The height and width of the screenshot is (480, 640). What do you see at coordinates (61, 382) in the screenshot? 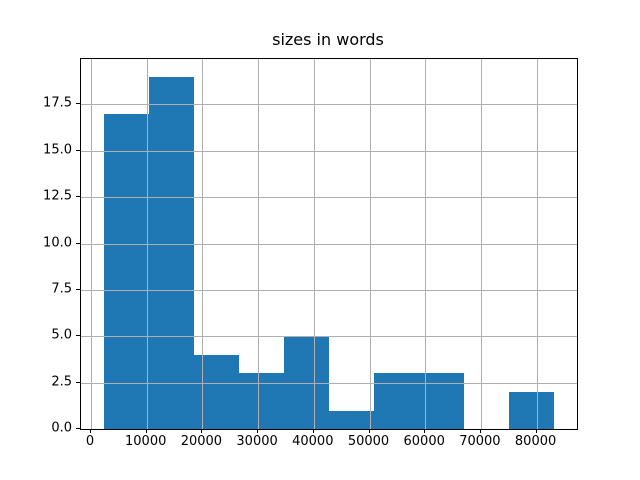
I see `y-axis-tick-label: 2.5` at bounding box center [61, 382].